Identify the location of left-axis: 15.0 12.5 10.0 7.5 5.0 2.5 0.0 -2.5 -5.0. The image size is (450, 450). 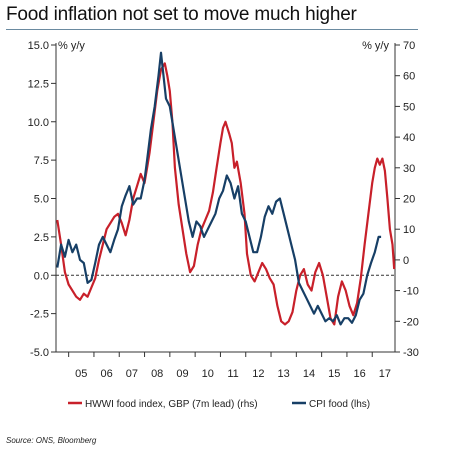
(42, 199).